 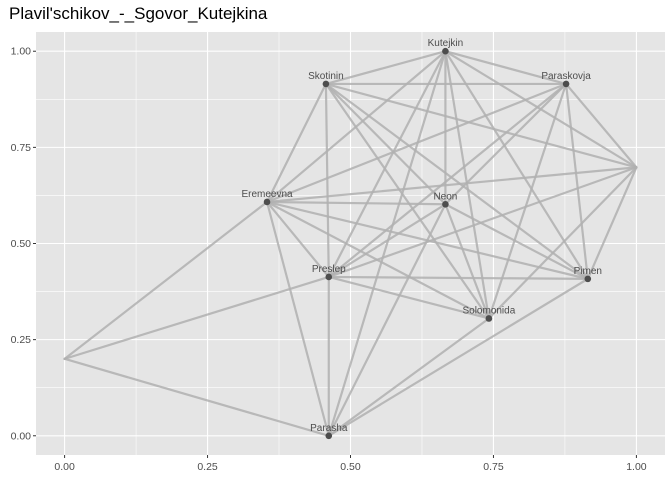 What do you see at coordinates (387, 241) in the screenshot?
I see `edge-neon-preslep` at bounding box center [387, 241].